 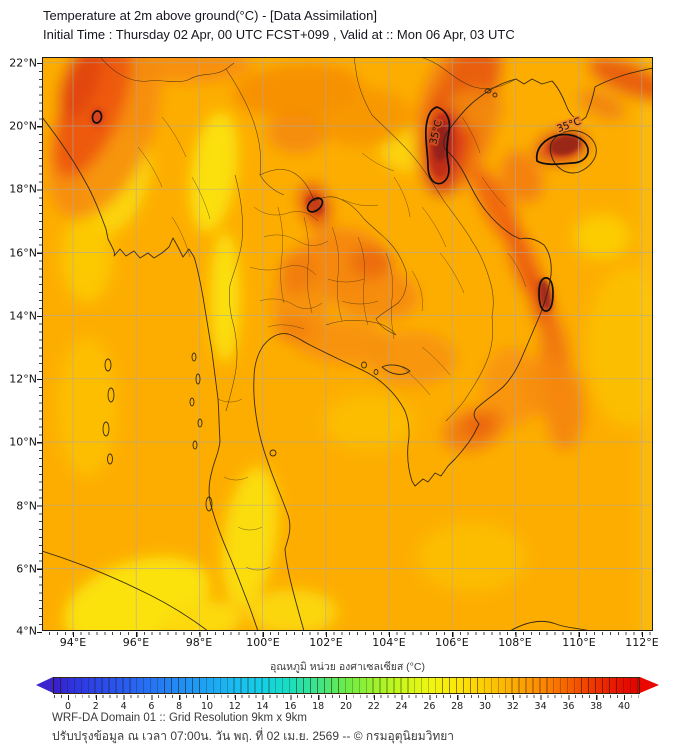 What do you see at coordinates (39, 347) in the screenshot?
I see `lat-axis-major-ticks` at bounding box center [39, 347].